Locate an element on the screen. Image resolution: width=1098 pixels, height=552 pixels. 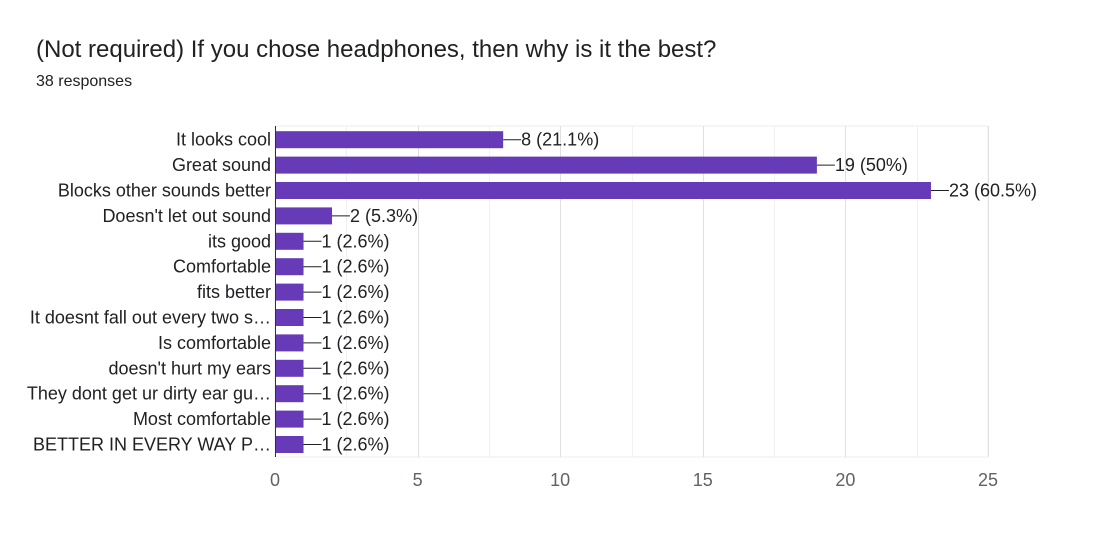
category-label: fits better is located at coordinates (234, 292).